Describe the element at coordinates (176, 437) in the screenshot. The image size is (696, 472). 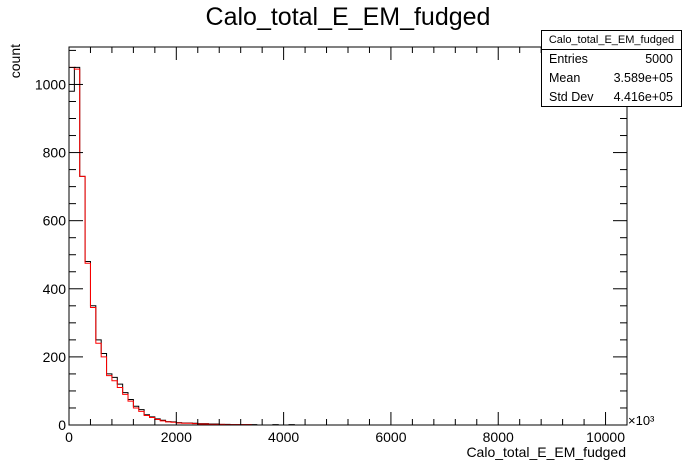
I see `x-tick-label: 2000` at that location.